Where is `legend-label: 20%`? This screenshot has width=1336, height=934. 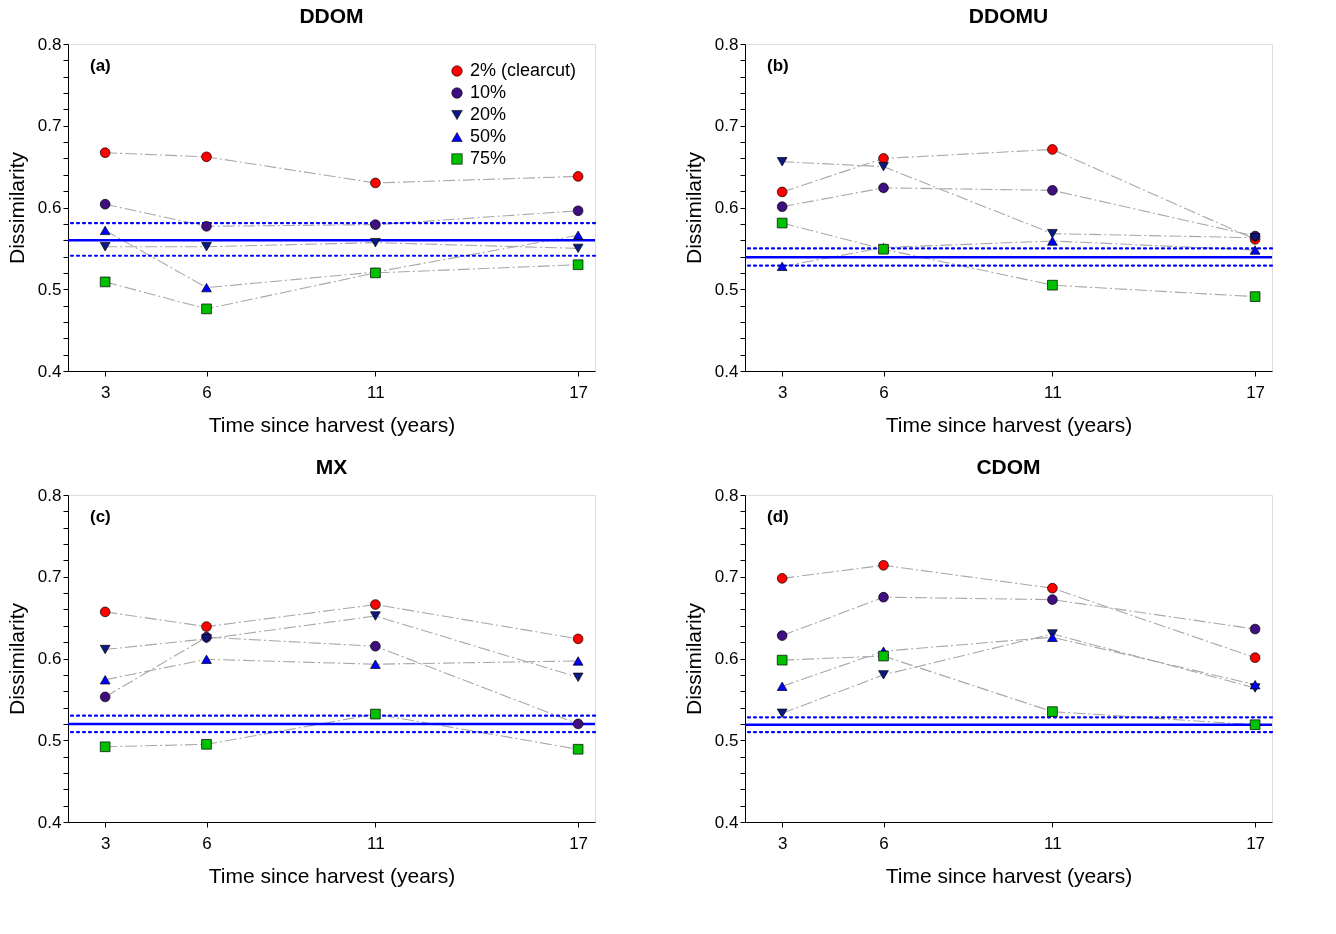 legend-label: 20% is located at coordinates (488, 114).